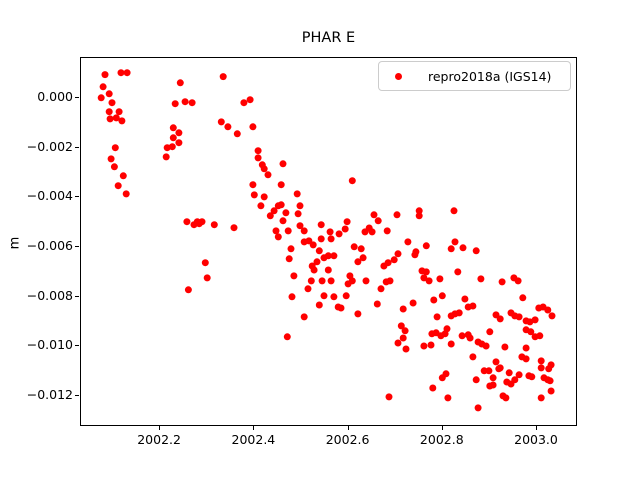  Describe the element at coordinates (49, 245) in the screenshot. I see `y-tick-label: −0.006` at that location.